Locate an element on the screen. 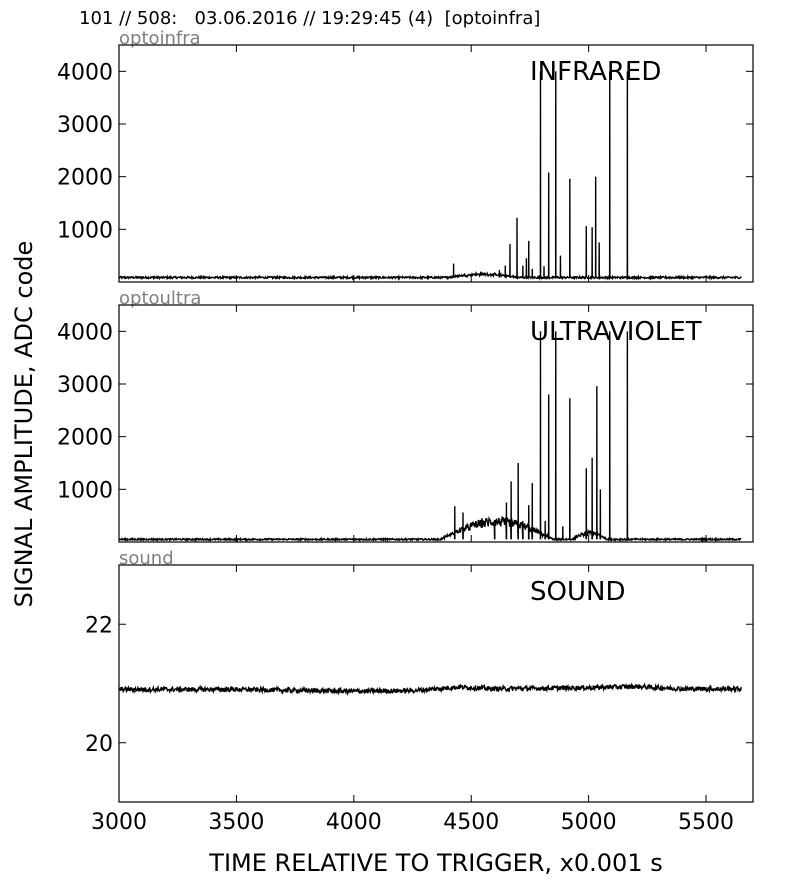  panel-title-sound: SOUND is located at coordinates (577, 592).